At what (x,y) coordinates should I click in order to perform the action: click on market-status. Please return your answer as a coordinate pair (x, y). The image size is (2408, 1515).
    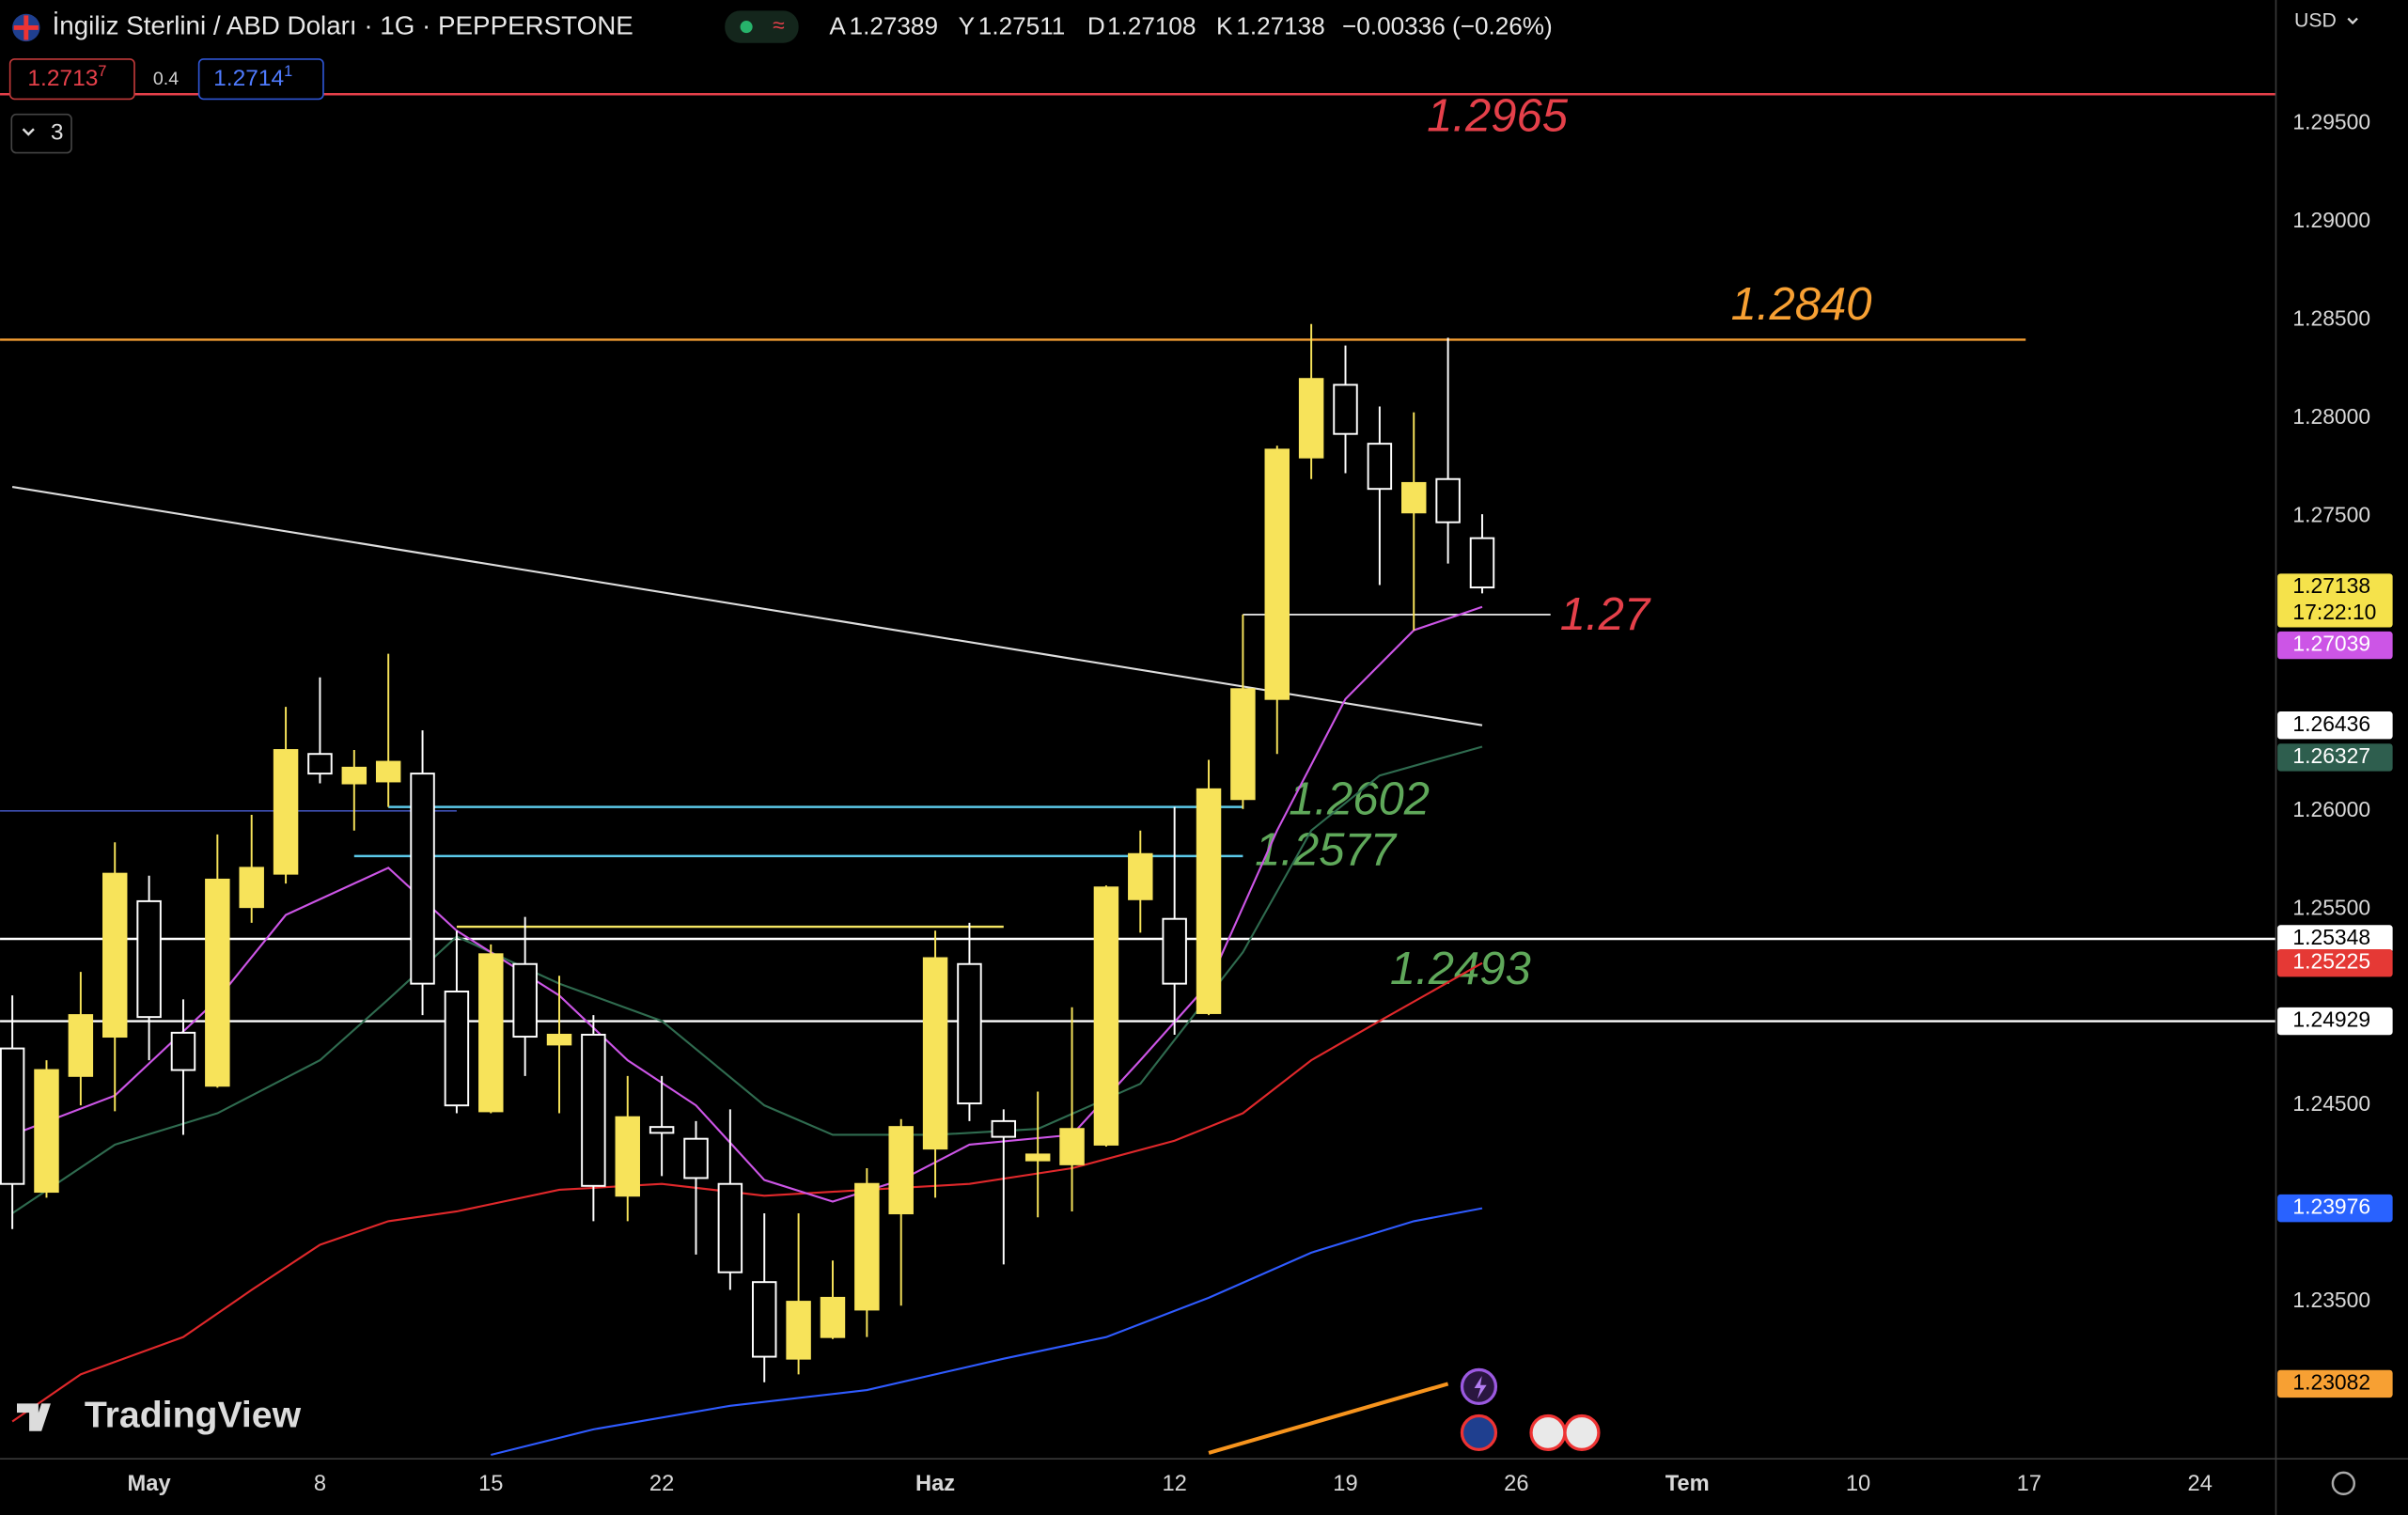
    Looking at the image, I should click on (762, 26).